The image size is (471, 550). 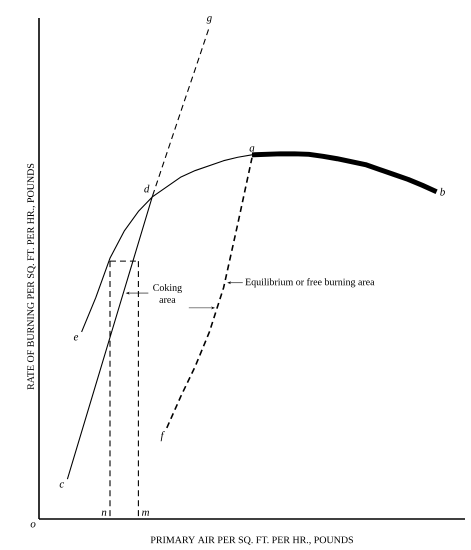 I want to click on annotation: c, so click(x=62, y=485).